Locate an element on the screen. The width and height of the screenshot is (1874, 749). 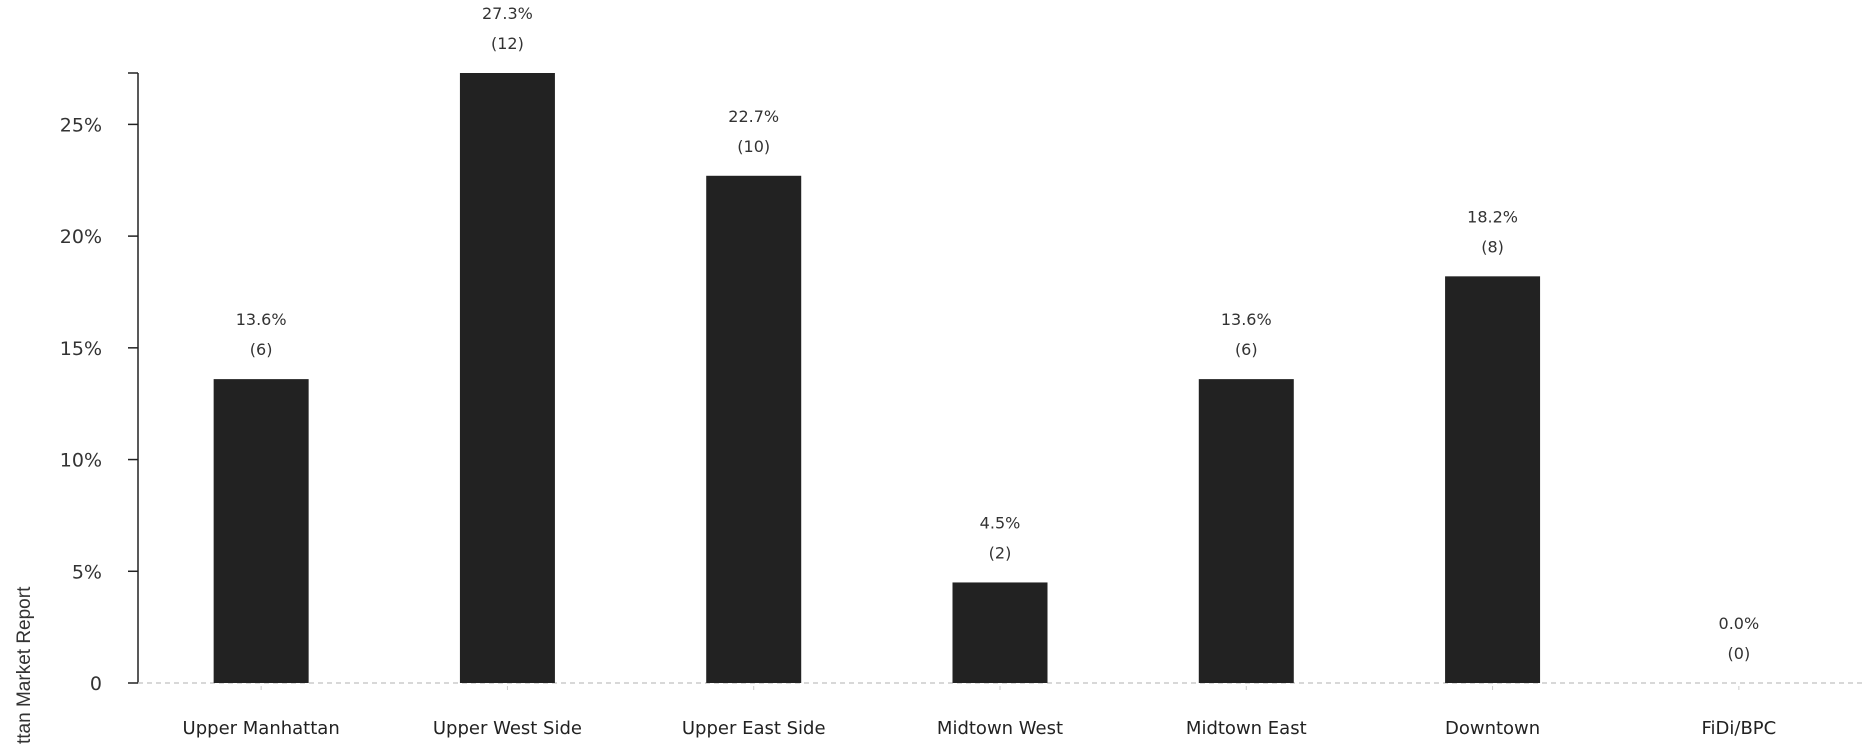
y-axis: 0 5% 10% 15% 20% 25% is located at coordinates (99, 383).